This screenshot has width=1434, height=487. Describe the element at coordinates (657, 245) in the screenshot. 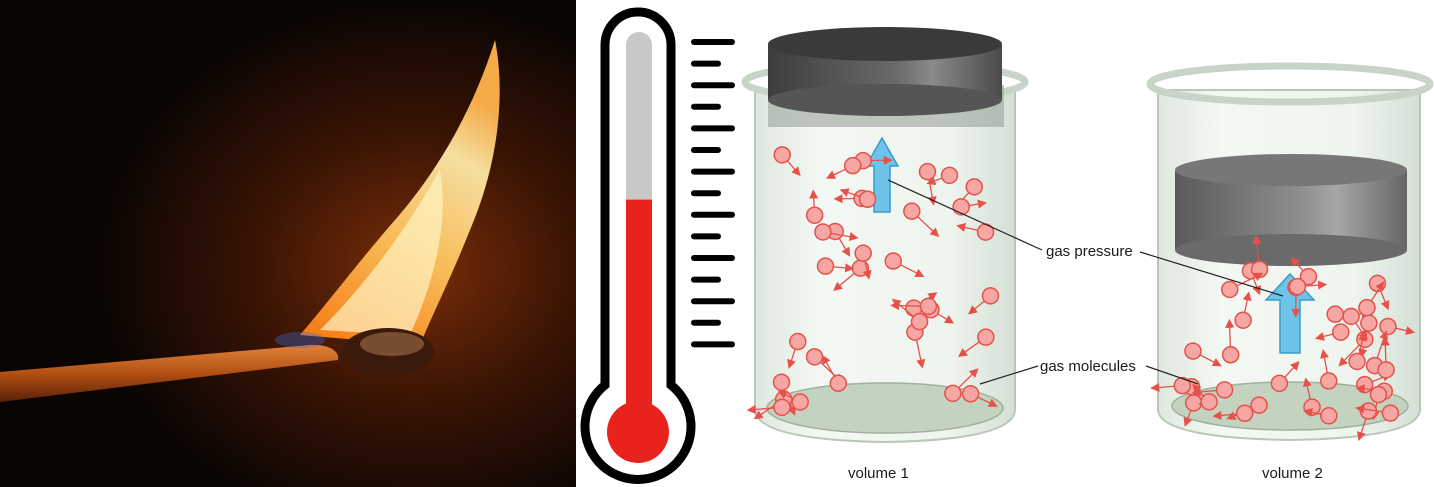

I see `thermometer` at that location.